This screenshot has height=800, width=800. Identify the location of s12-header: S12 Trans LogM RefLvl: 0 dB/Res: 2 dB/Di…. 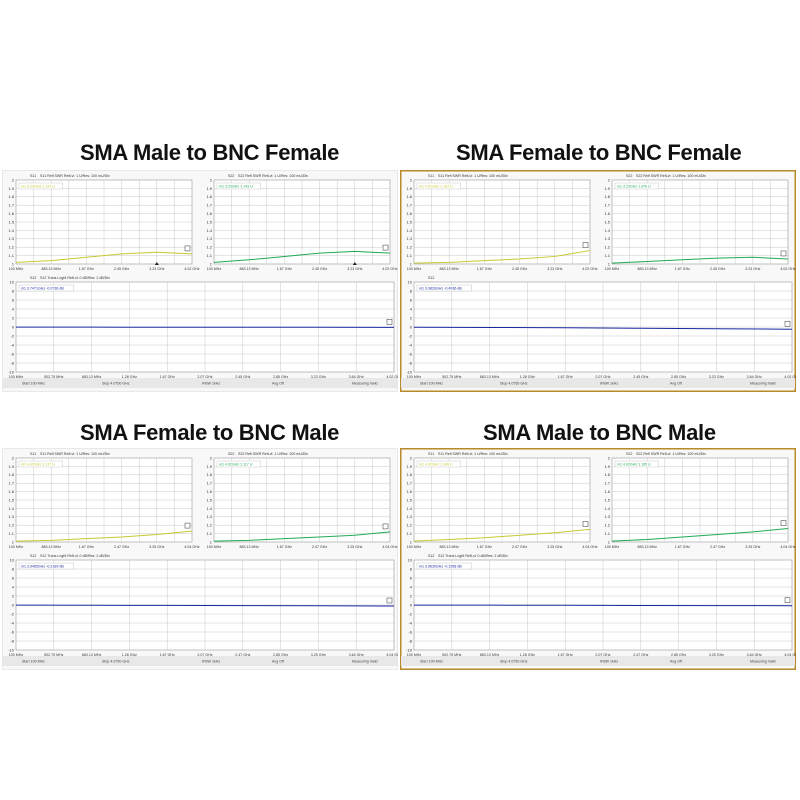
(75, 556).